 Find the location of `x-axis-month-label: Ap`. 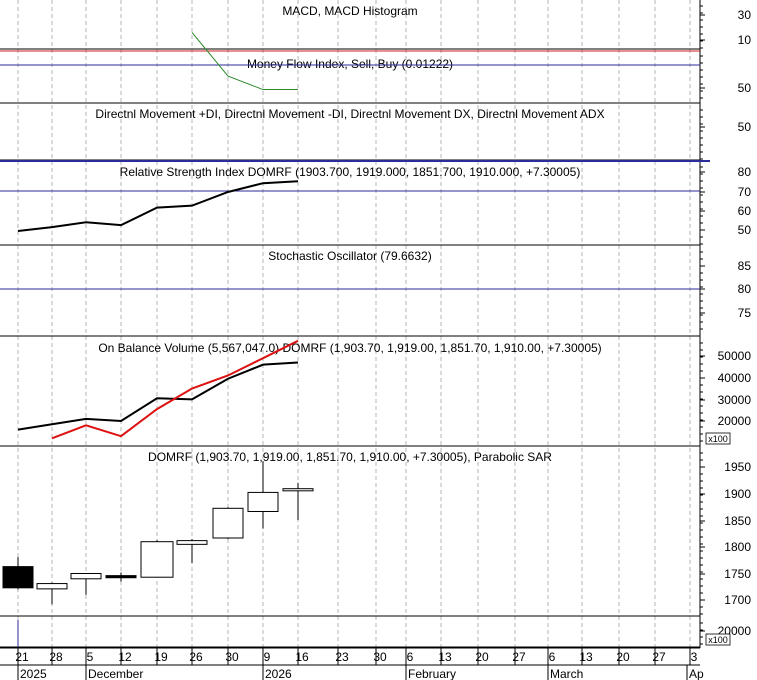

x-axis-month-label: Ap is located at coordinates (696, 673).